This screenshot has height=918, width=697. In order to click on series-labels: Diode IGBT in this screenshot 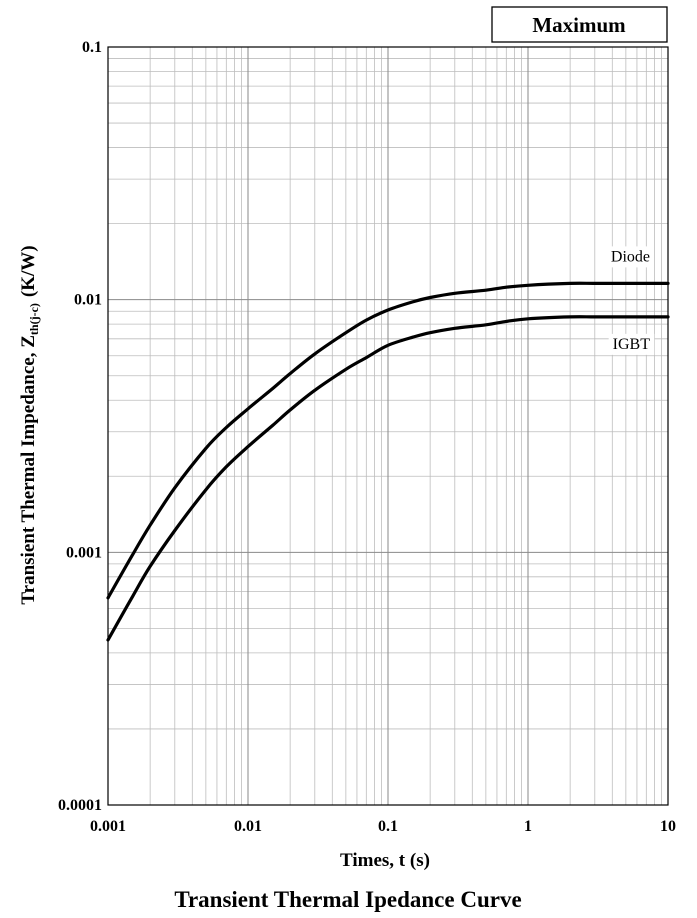, I will do `click(630, 300)`.